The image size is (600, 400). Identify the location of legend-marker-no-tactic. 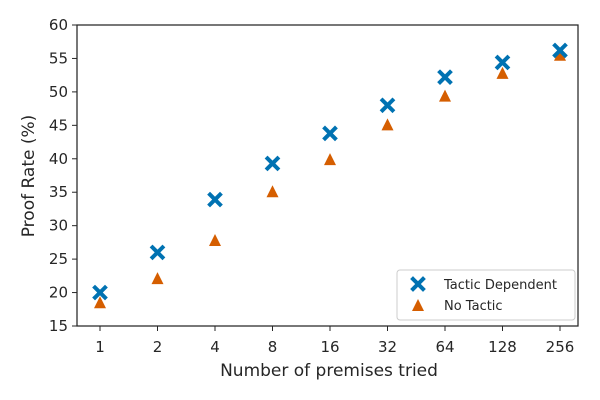
(418, 305).